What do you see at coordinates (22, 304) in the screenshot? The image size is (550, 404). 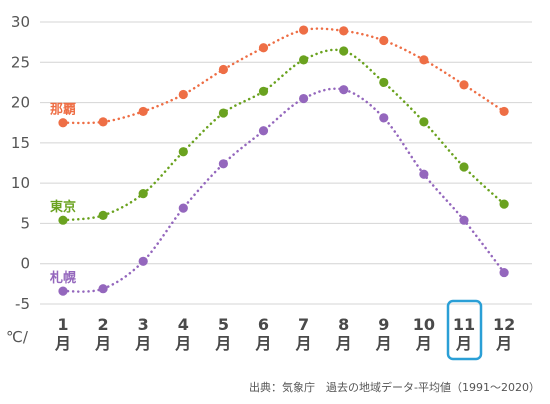 I see `y-tick-label--5: -5` at bounding box center [22, 304].